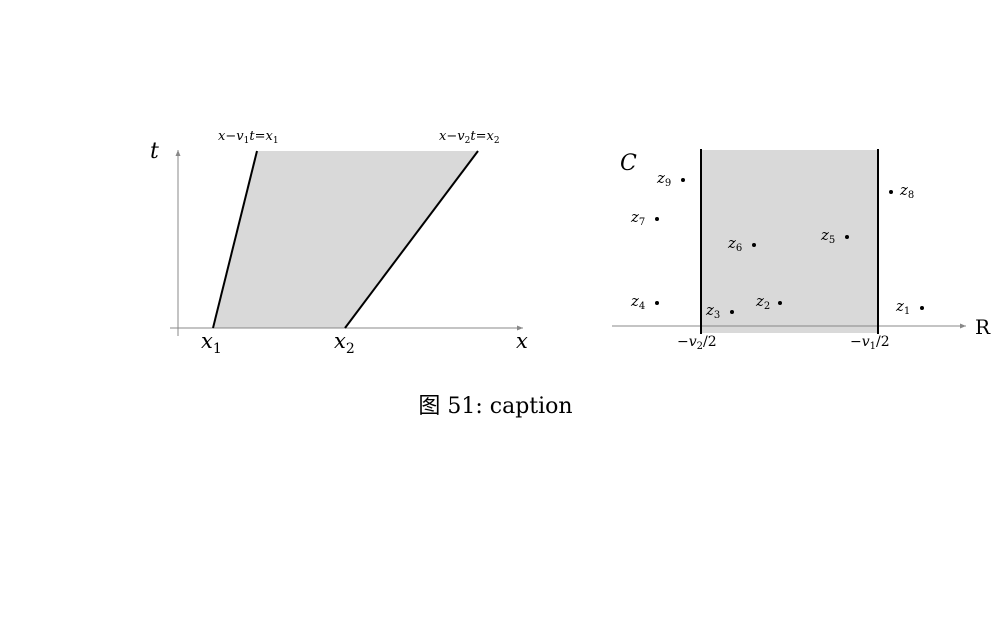 This screenshot has height=642, width=991. I want to click on real-axis-arrow, so click(963, 326).